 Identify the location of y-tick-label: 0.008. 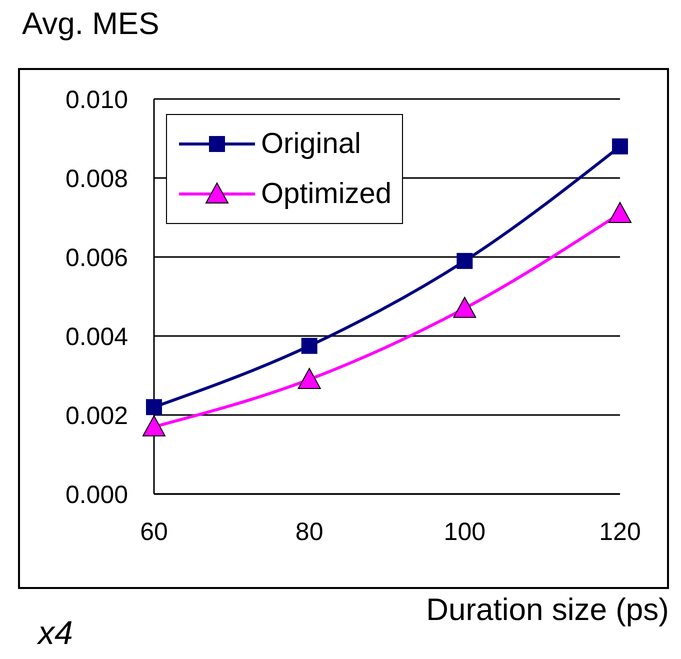
(96, 178).